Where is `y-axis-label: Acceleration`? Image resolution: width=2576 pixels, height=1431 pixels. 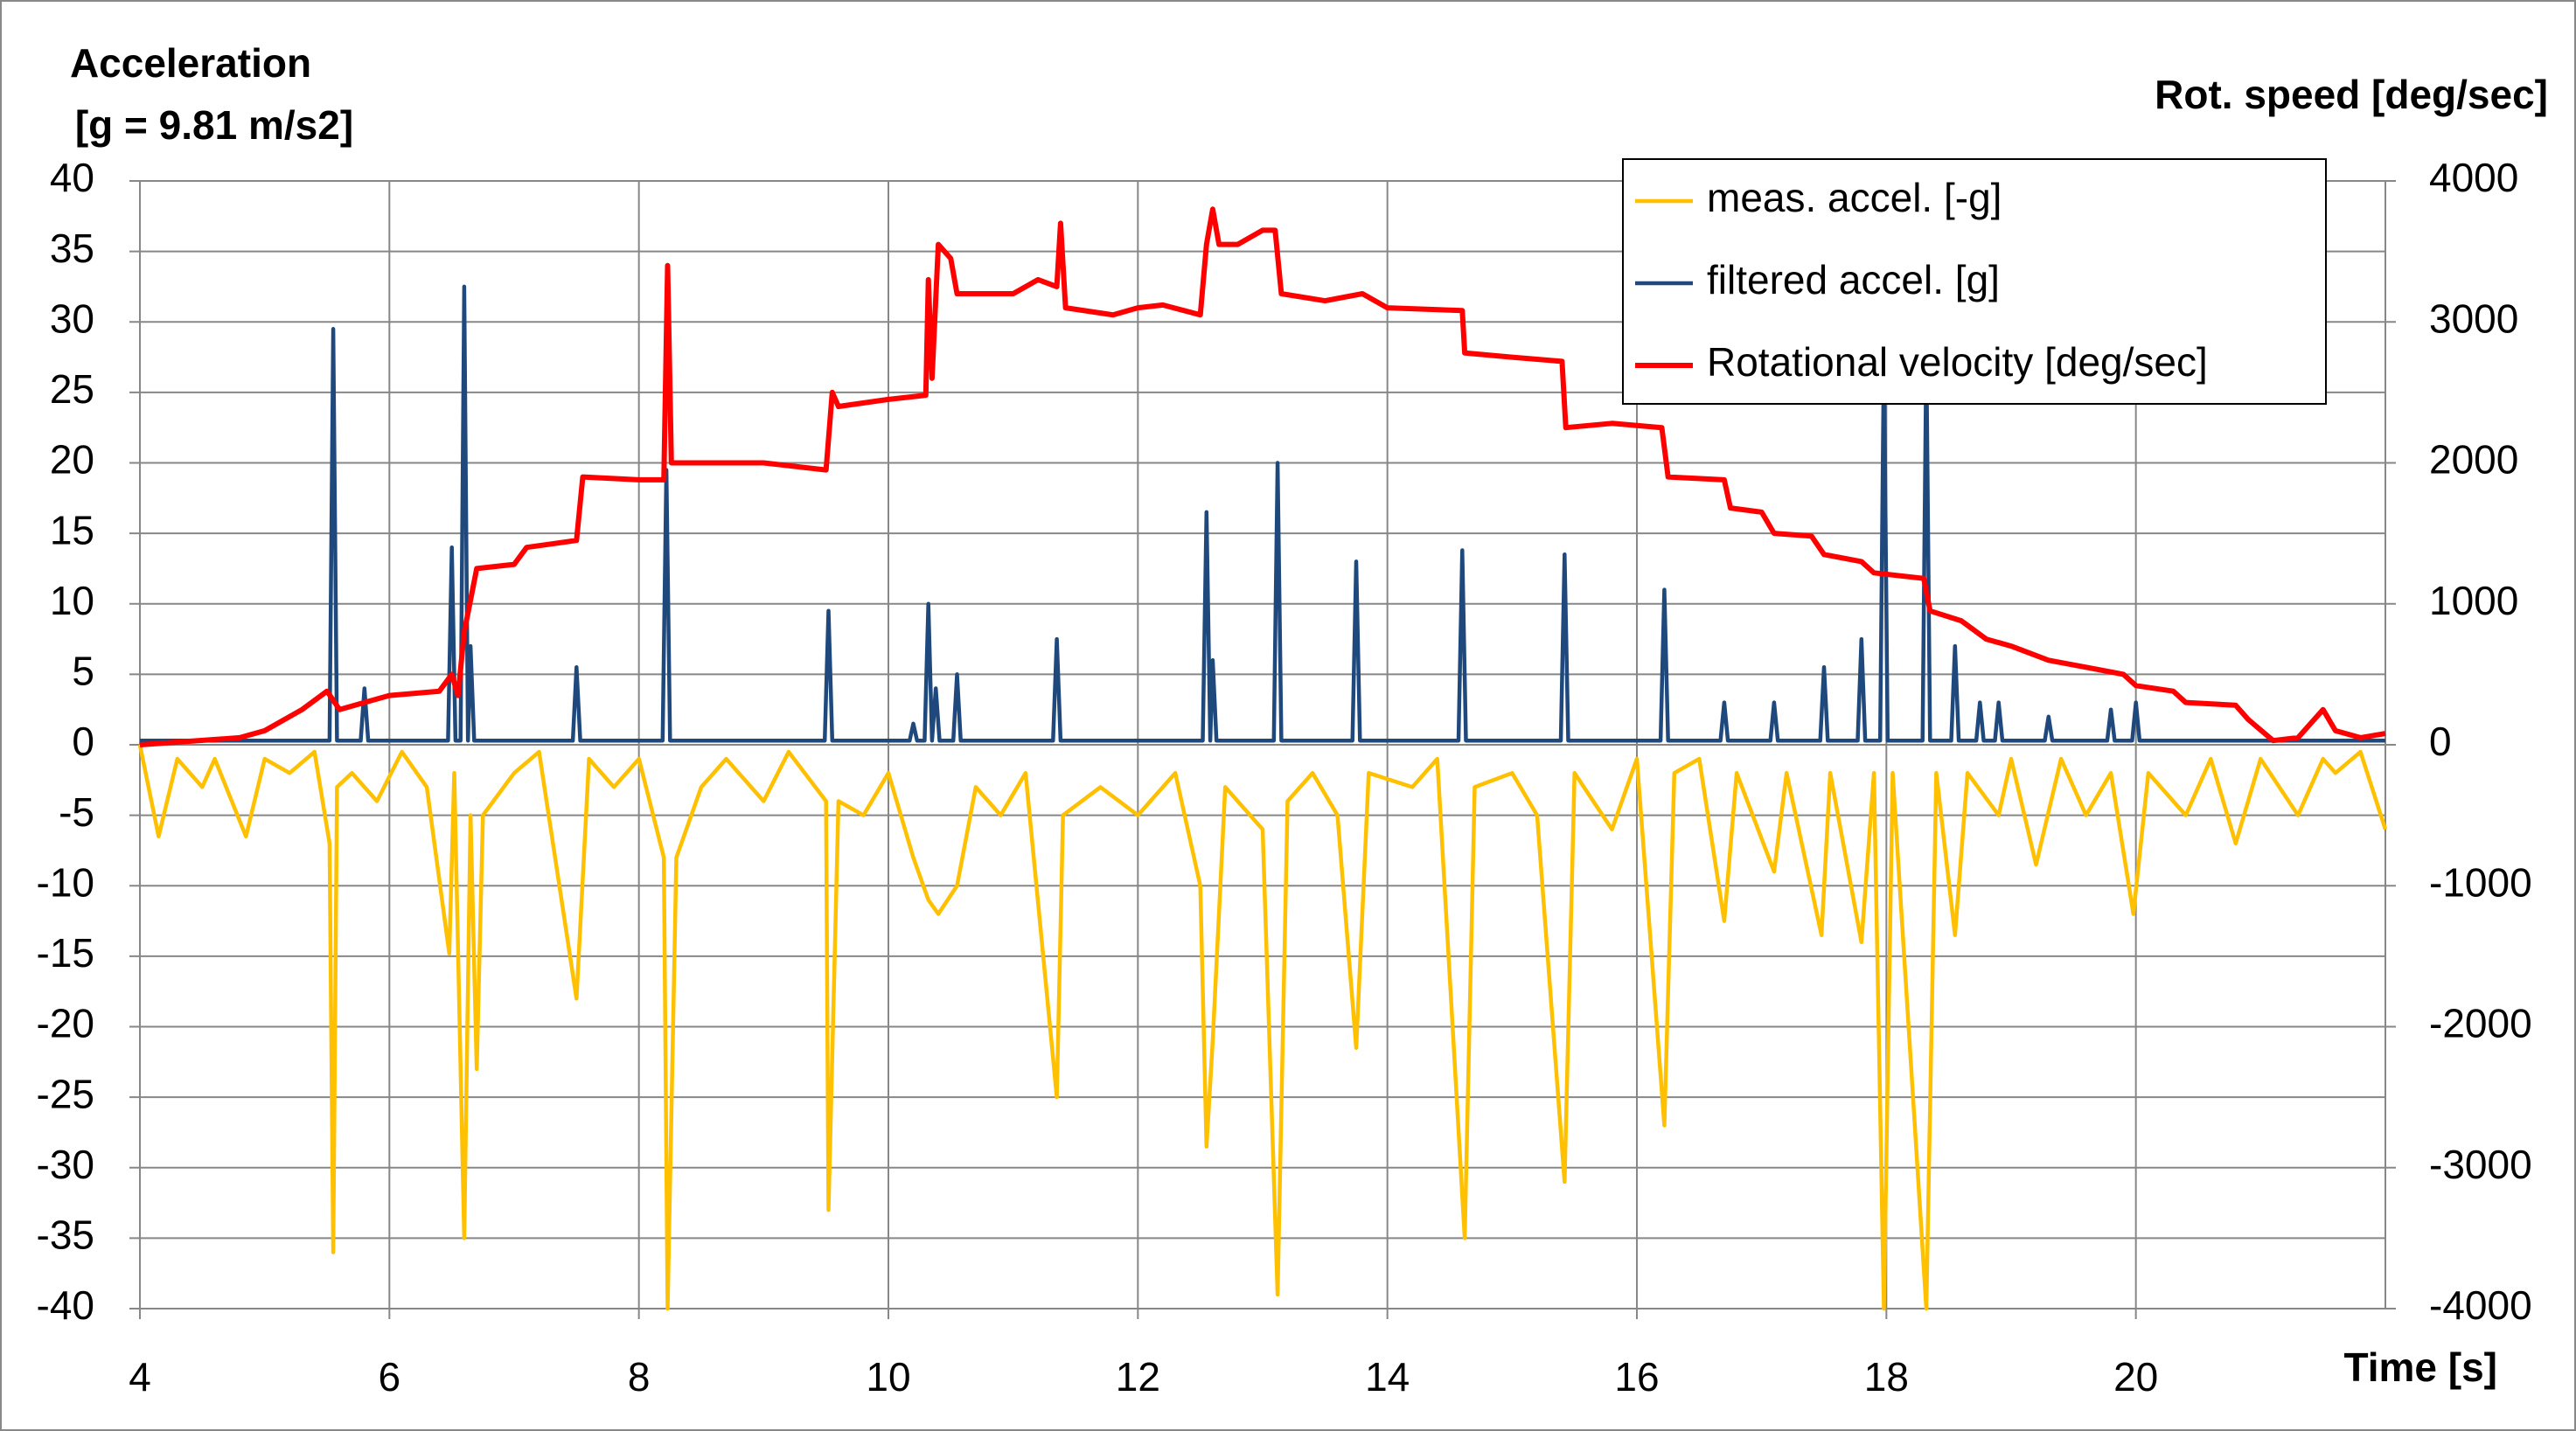
y-axis-label: Acceleration is located at coordinates (190, 63).